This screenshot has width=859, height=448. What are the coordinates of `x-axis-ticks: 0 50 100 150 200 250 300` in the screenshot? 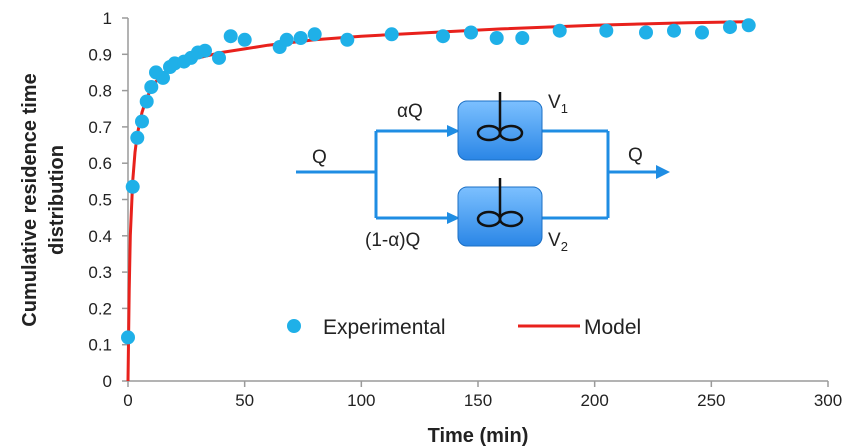 It's located at (482, 395).